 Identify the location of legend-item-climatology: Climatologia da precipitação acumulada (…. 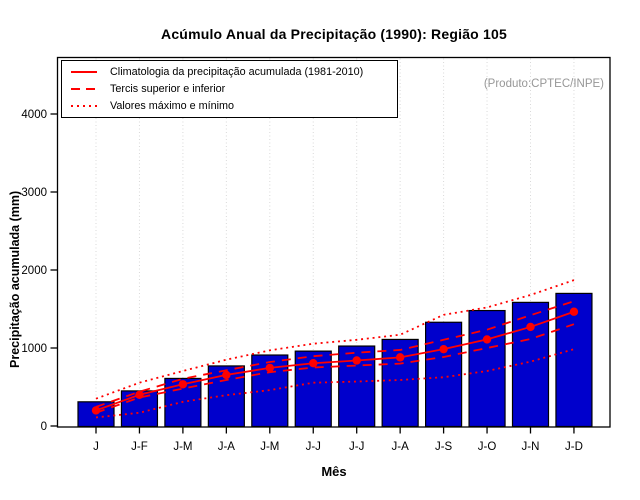
(234, 72).